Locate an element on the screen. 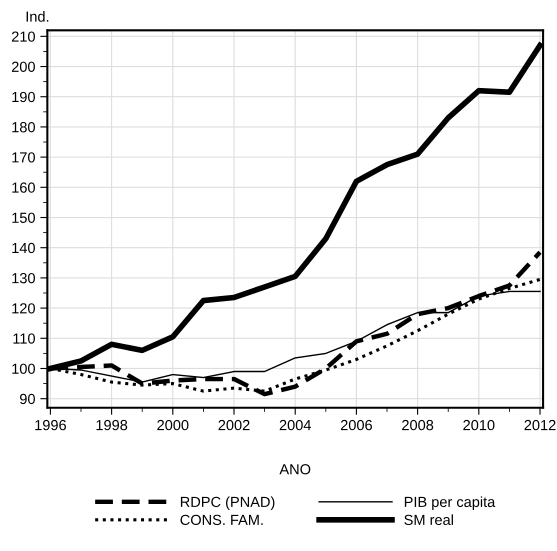 Image resolution: width=557 pixels, height=551 pixels. x-tick-label: 2012 is located at coordinates (540, 425).